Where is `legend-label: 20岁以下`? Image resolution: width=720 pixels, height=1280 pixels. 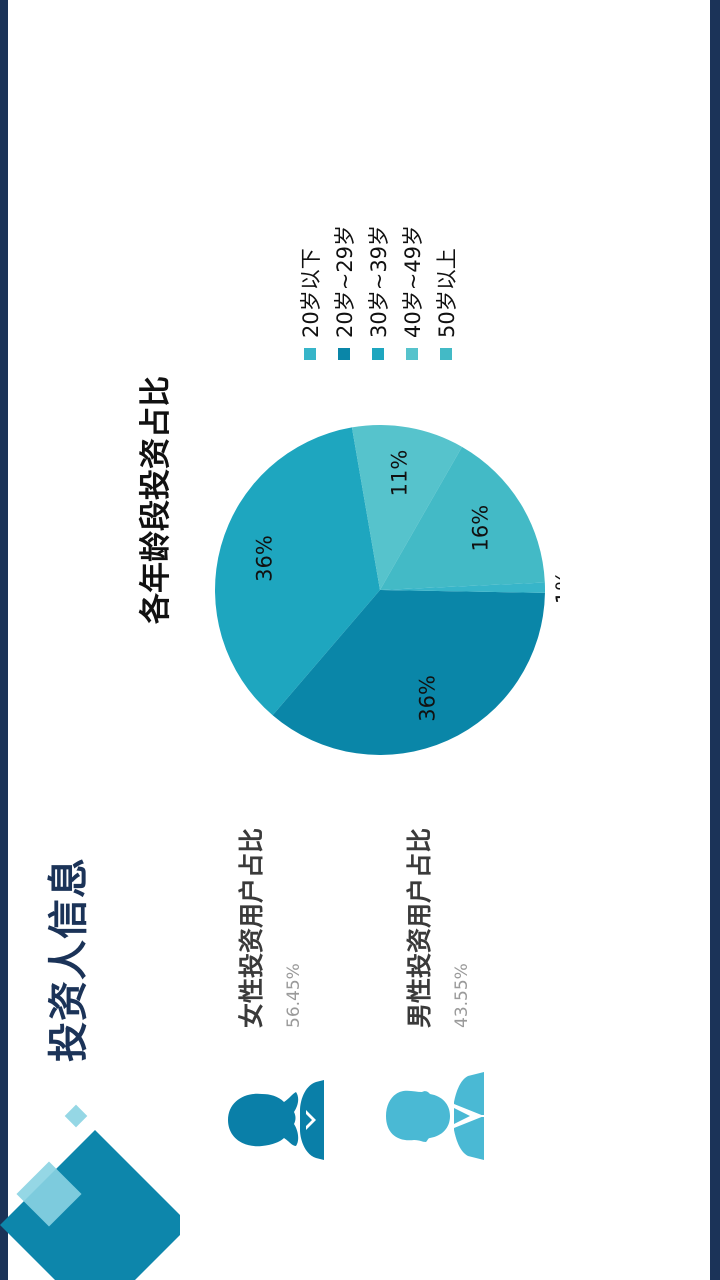
legend-label: 20岁以下 is located at coordinates (311, 293).